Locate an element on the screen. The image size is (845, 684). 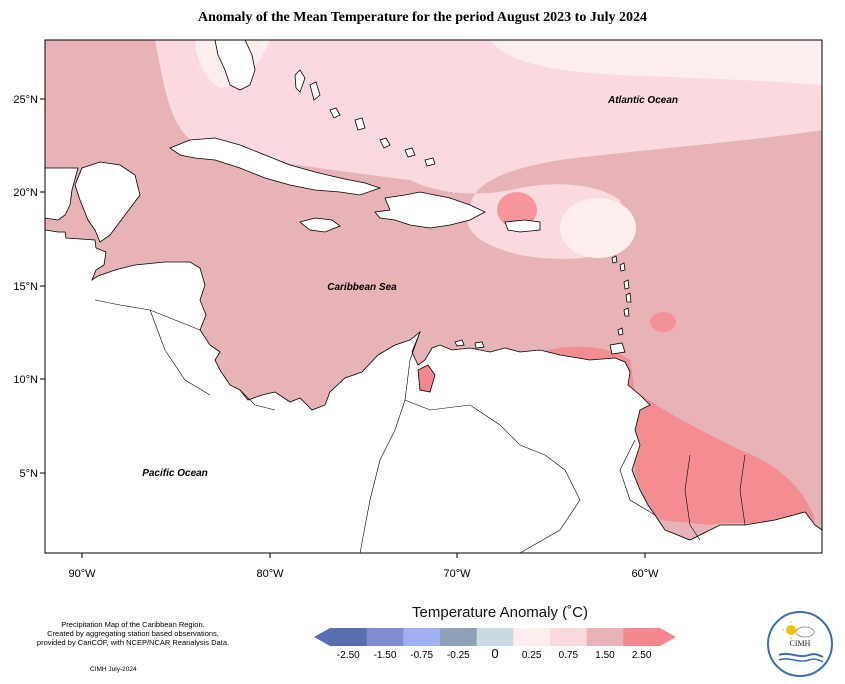
lon-tick-label: 70°W is located at coordinates (457, 574).